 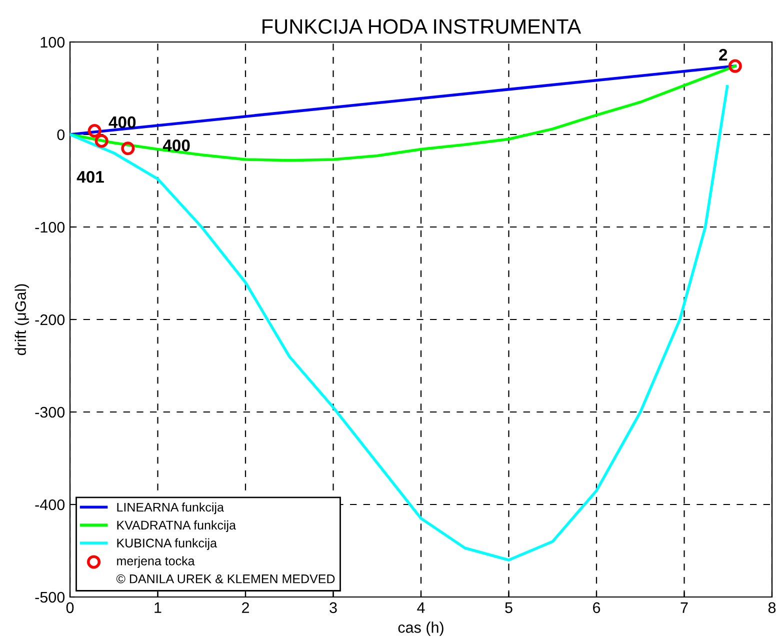 I want to click on y-axis-title: drift (μGal), so click(x=21, y=320).